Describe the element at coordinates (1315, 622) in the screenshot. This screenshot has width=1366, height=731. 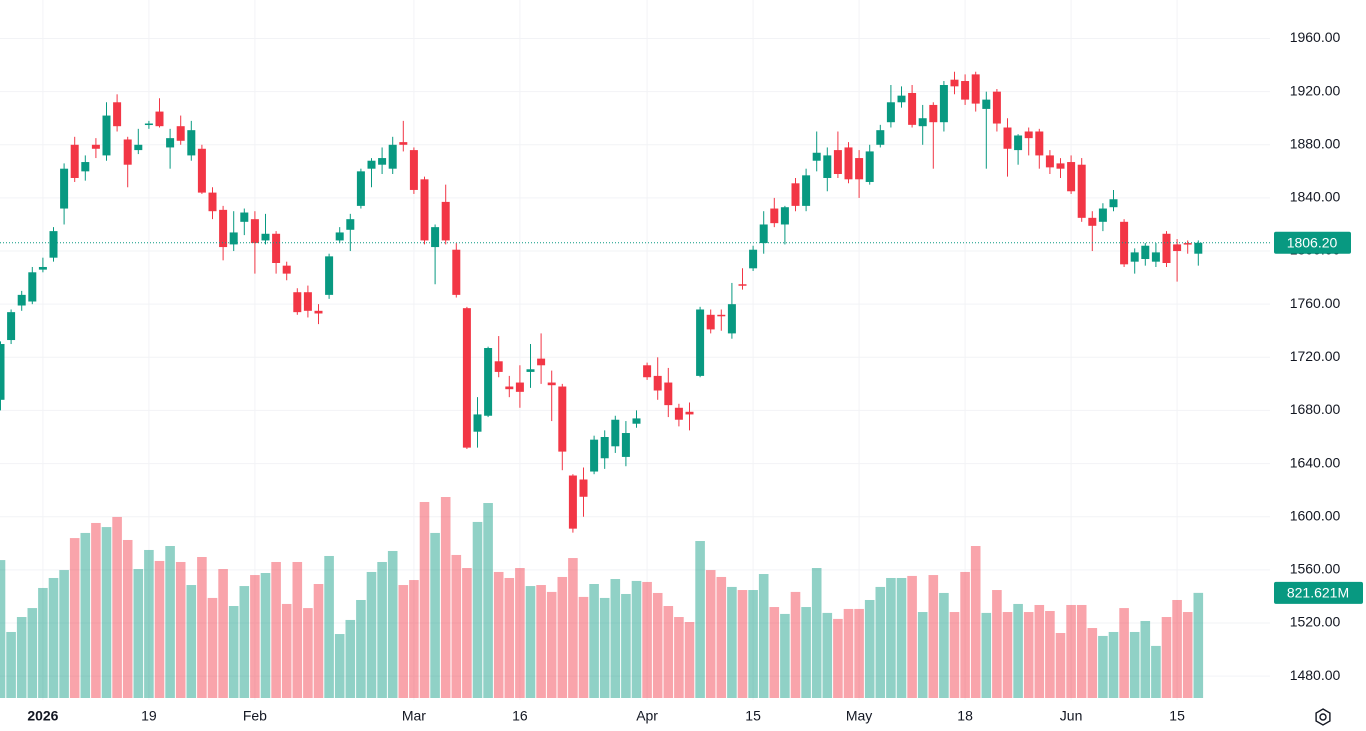
I see `y-tick-label: 1520.00` at that location.